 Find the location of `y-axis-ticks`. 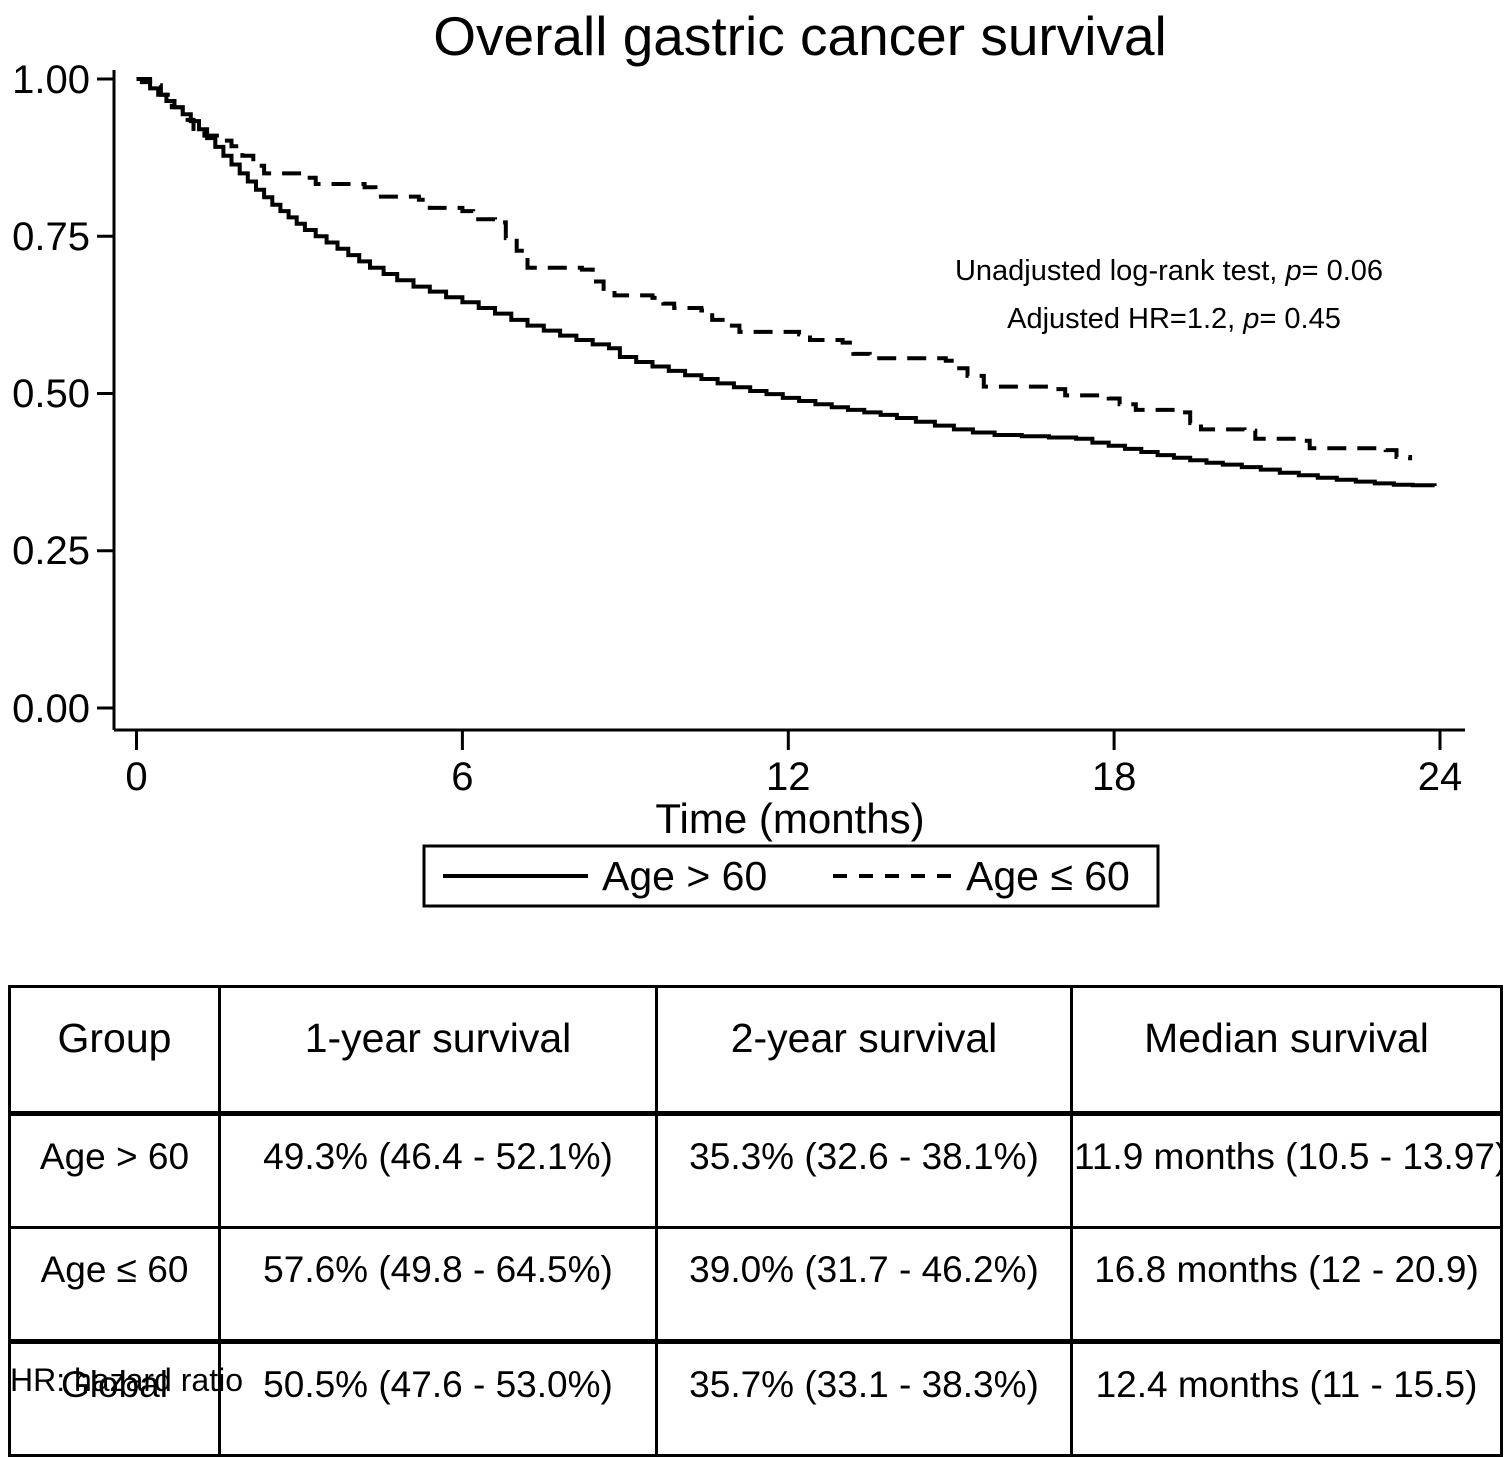

y-axis-ticks is located at coordinates (105, 393).